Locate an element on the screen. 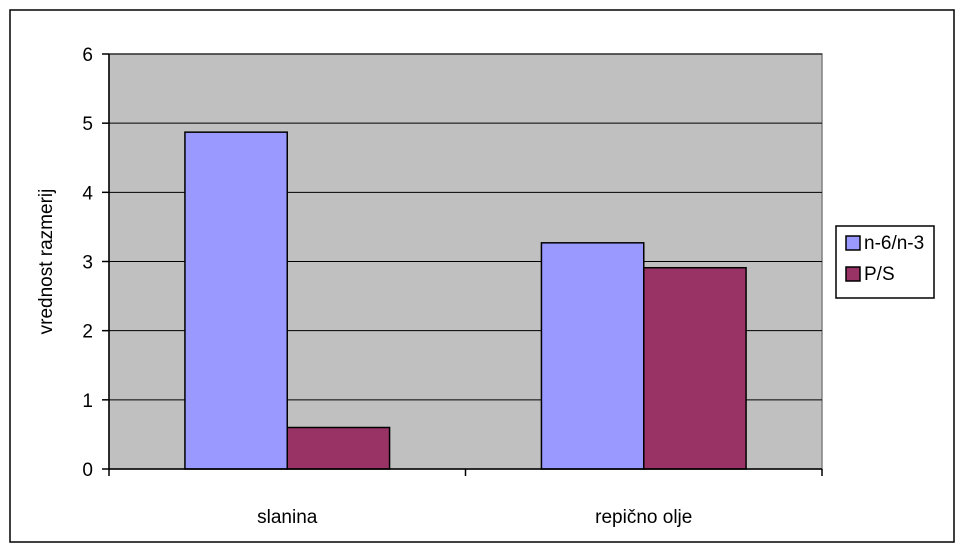  y-tick-label: 2 is located at coordinates (87, 332).